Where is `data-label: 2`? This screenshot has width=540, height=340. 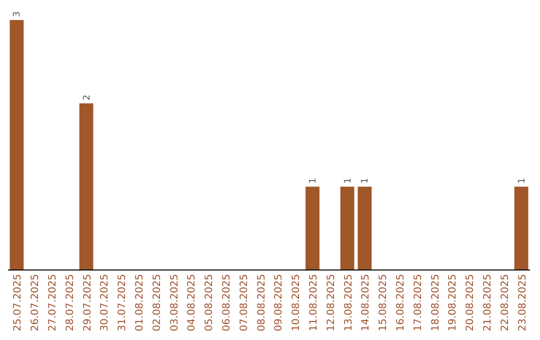
data-label: 2 is located at coordinates (87, 97).